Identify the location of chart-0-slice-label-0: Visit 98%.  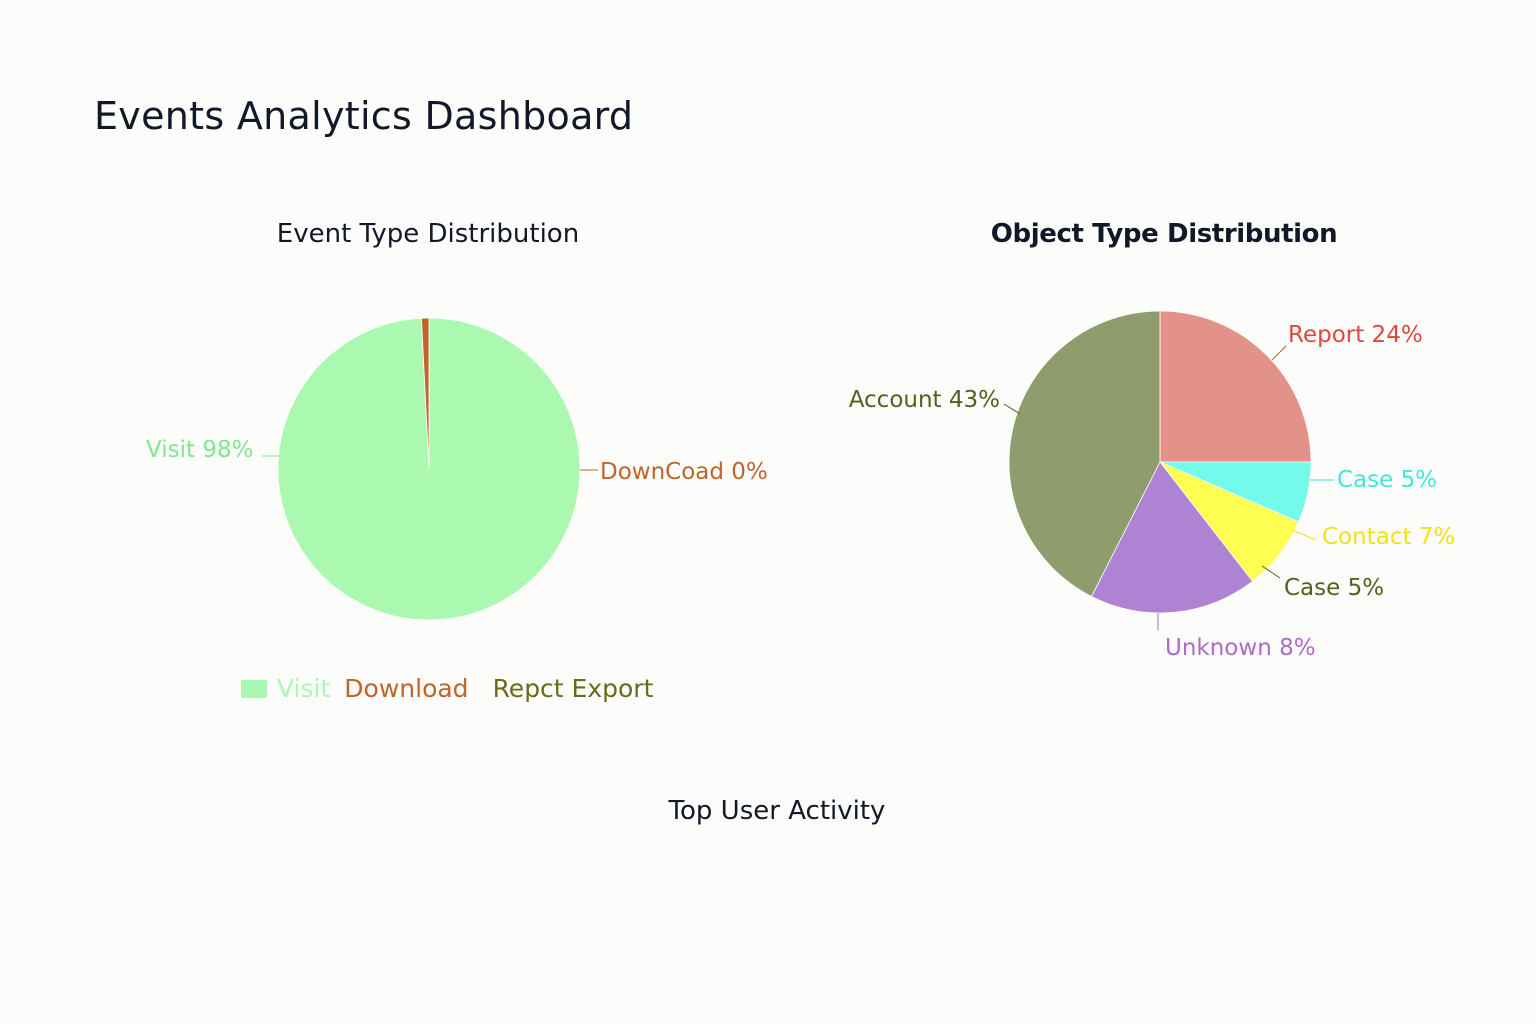
(199, 450).